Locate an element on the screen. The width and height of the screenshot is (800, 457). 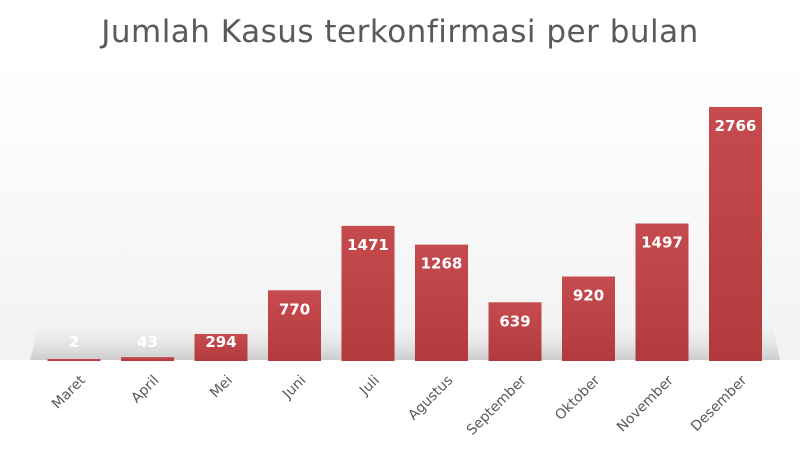
bar-juni is located at coordinates (294, 325).